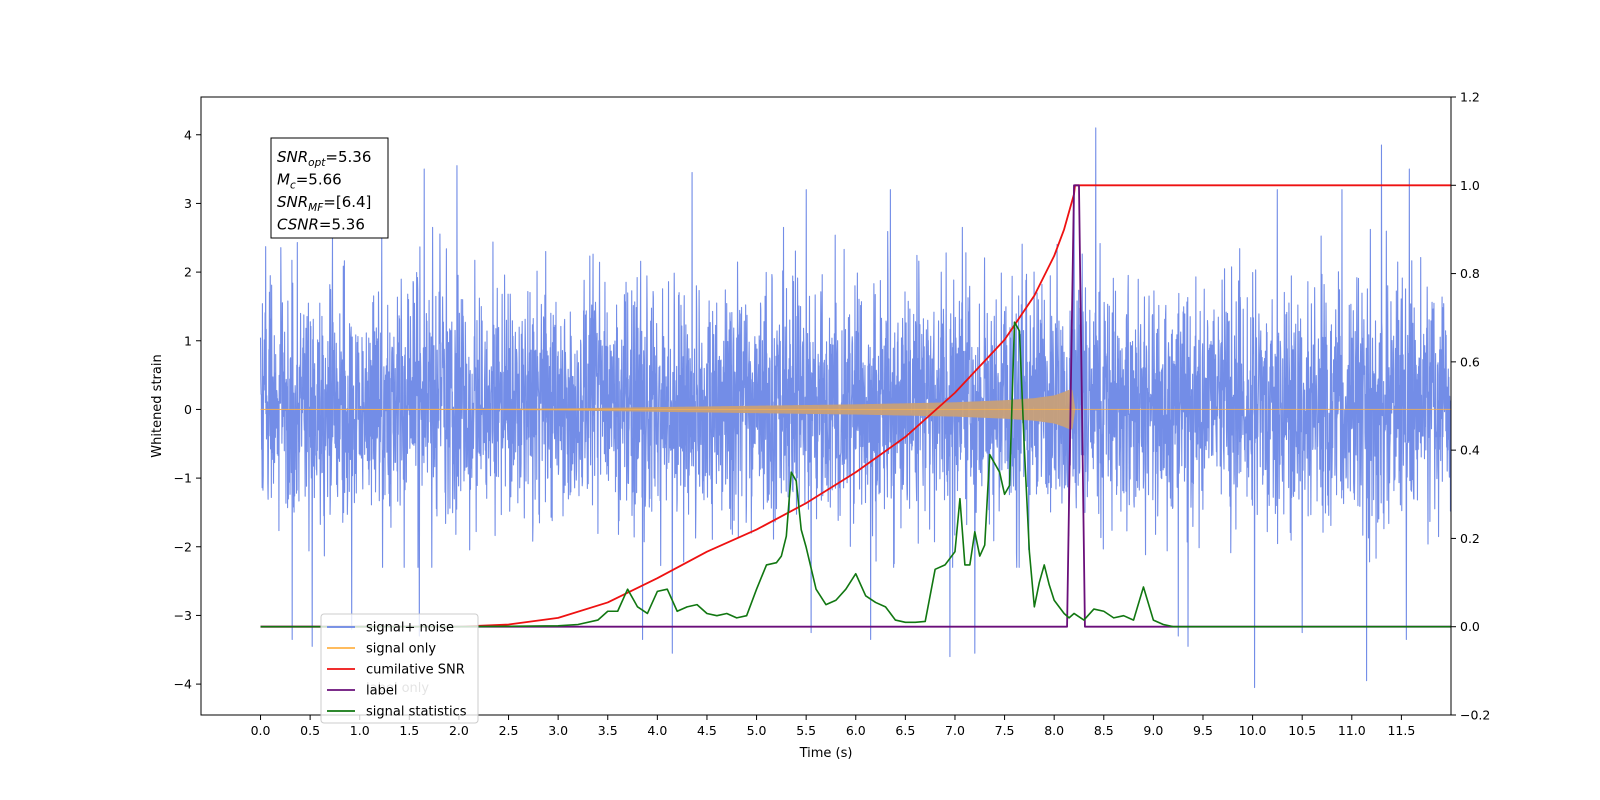 The width and height of the screenshot is (1600, 800). Describe the element at coordinates (317, 163) in the screenshot. I see `annotation-subscript: opt` at that location.